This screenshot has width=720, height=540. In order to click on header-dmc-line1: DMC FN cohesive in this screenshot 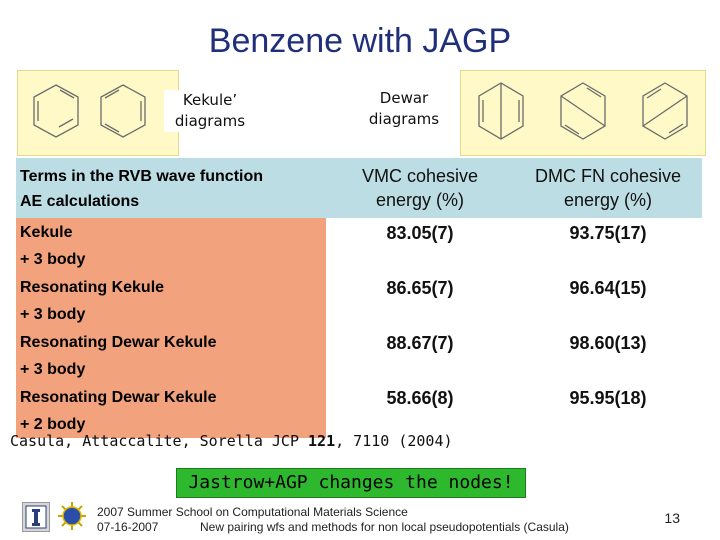, I will do `click(608, 176)`.